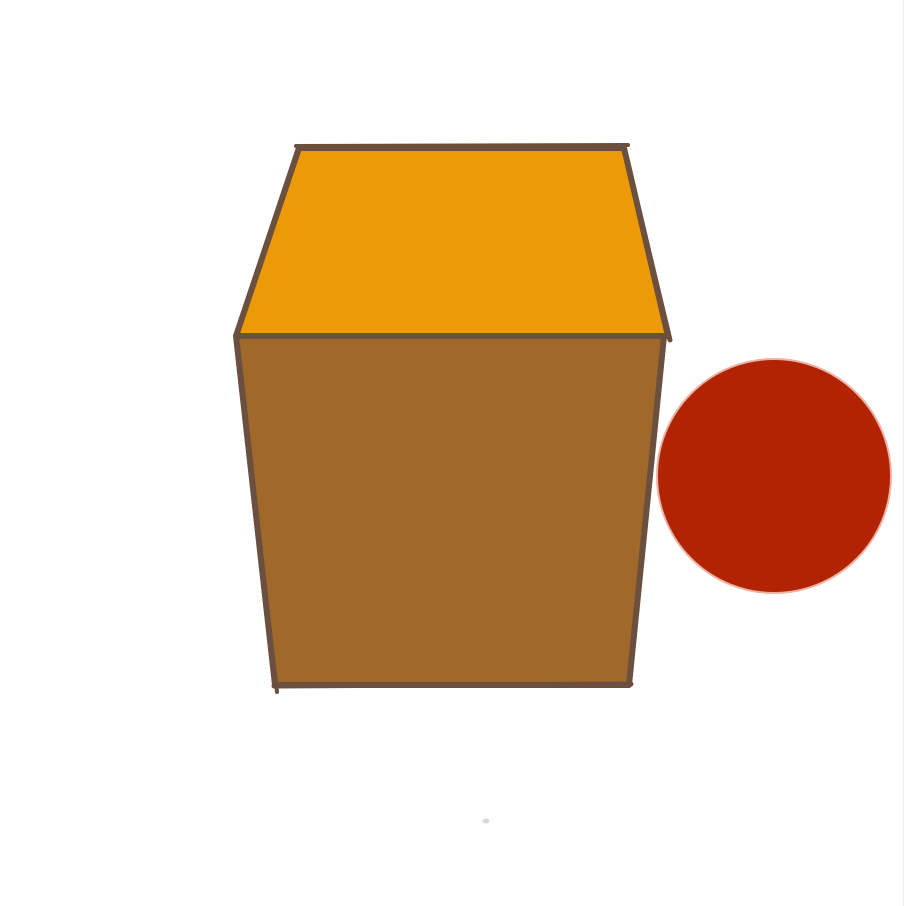 The width and height of the screenshot is (906, 906). What do you see at coordinates (903, 453) in the screenshot?
I see `canvas-edge` at bounding box center [903, 453].